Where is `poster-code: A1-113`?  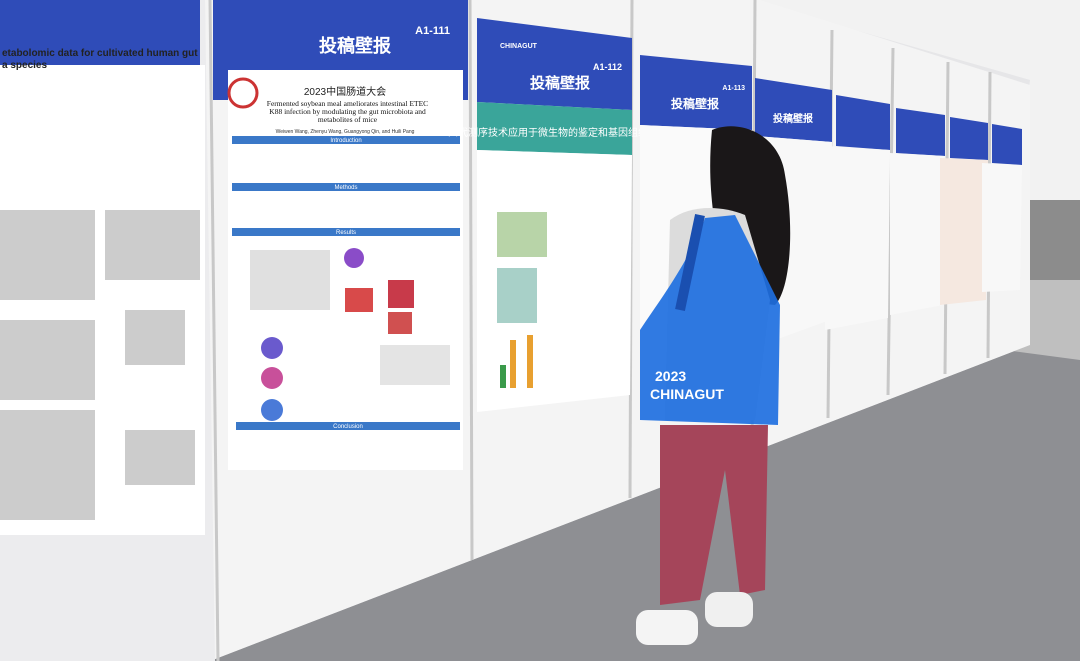
poster-code: A1-113 is located at coordinates (733, 88).